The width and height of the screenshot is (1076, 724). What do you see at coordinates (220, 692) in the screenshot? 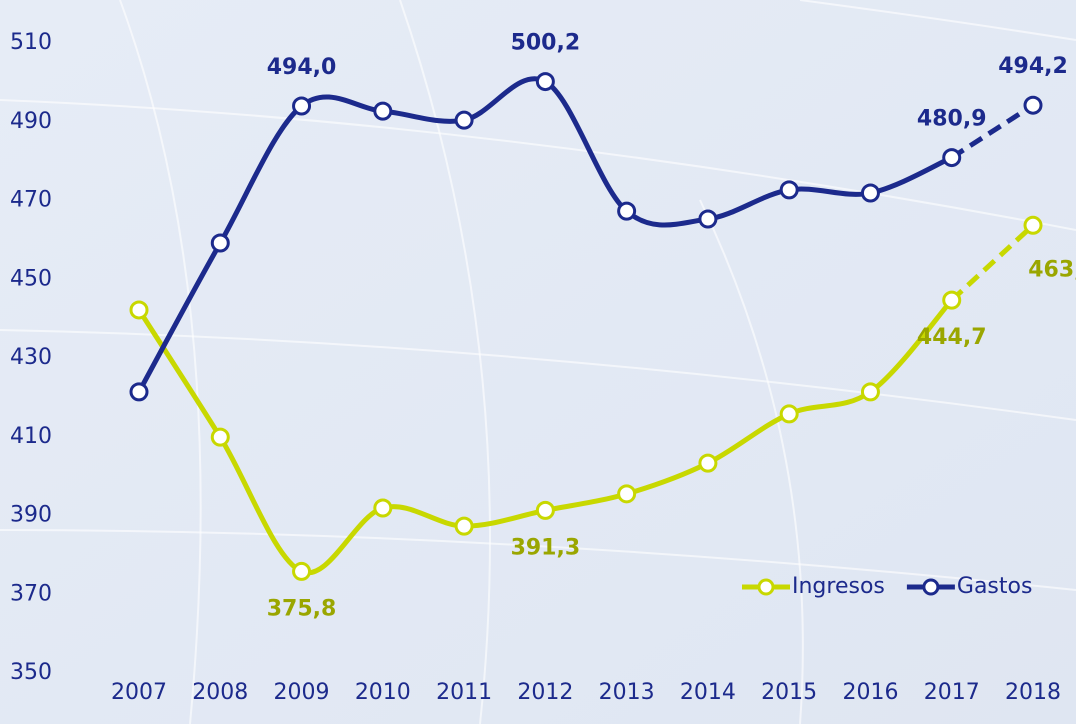
I see `x-tick-label: 2008` at bounding box center [220, 692].